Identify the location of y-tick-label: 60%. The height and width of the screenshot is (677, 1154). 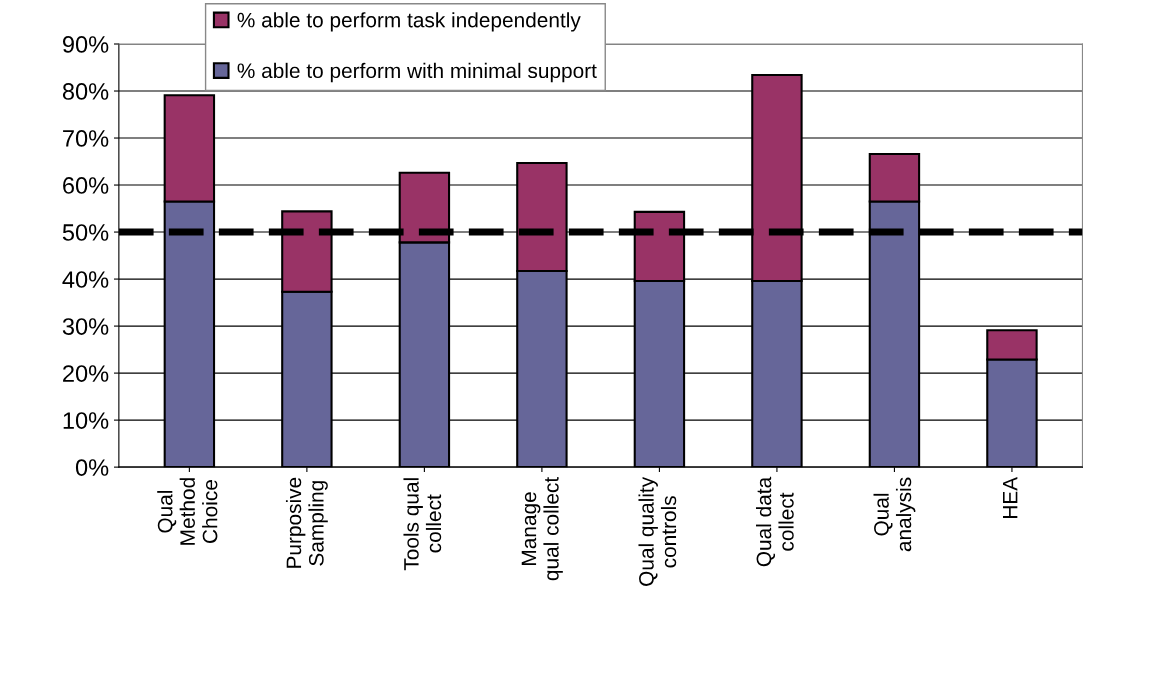
(86, 185).